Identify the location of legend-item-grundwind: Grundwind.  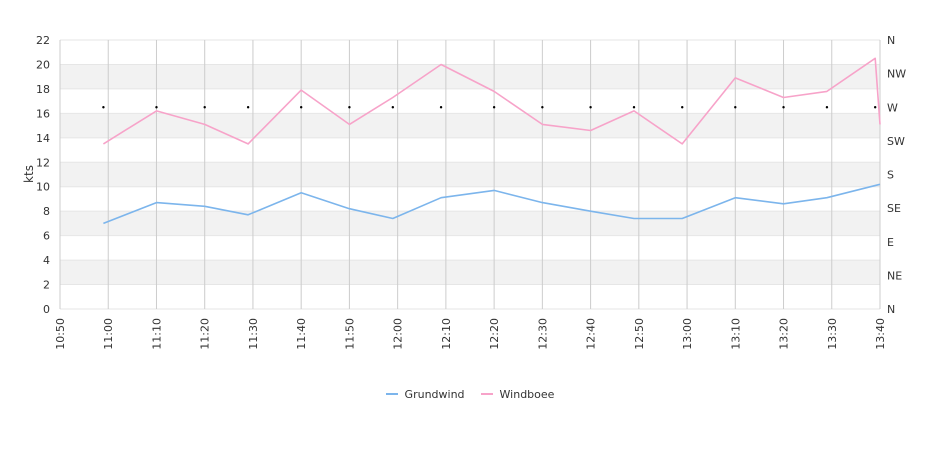
(425, 394).